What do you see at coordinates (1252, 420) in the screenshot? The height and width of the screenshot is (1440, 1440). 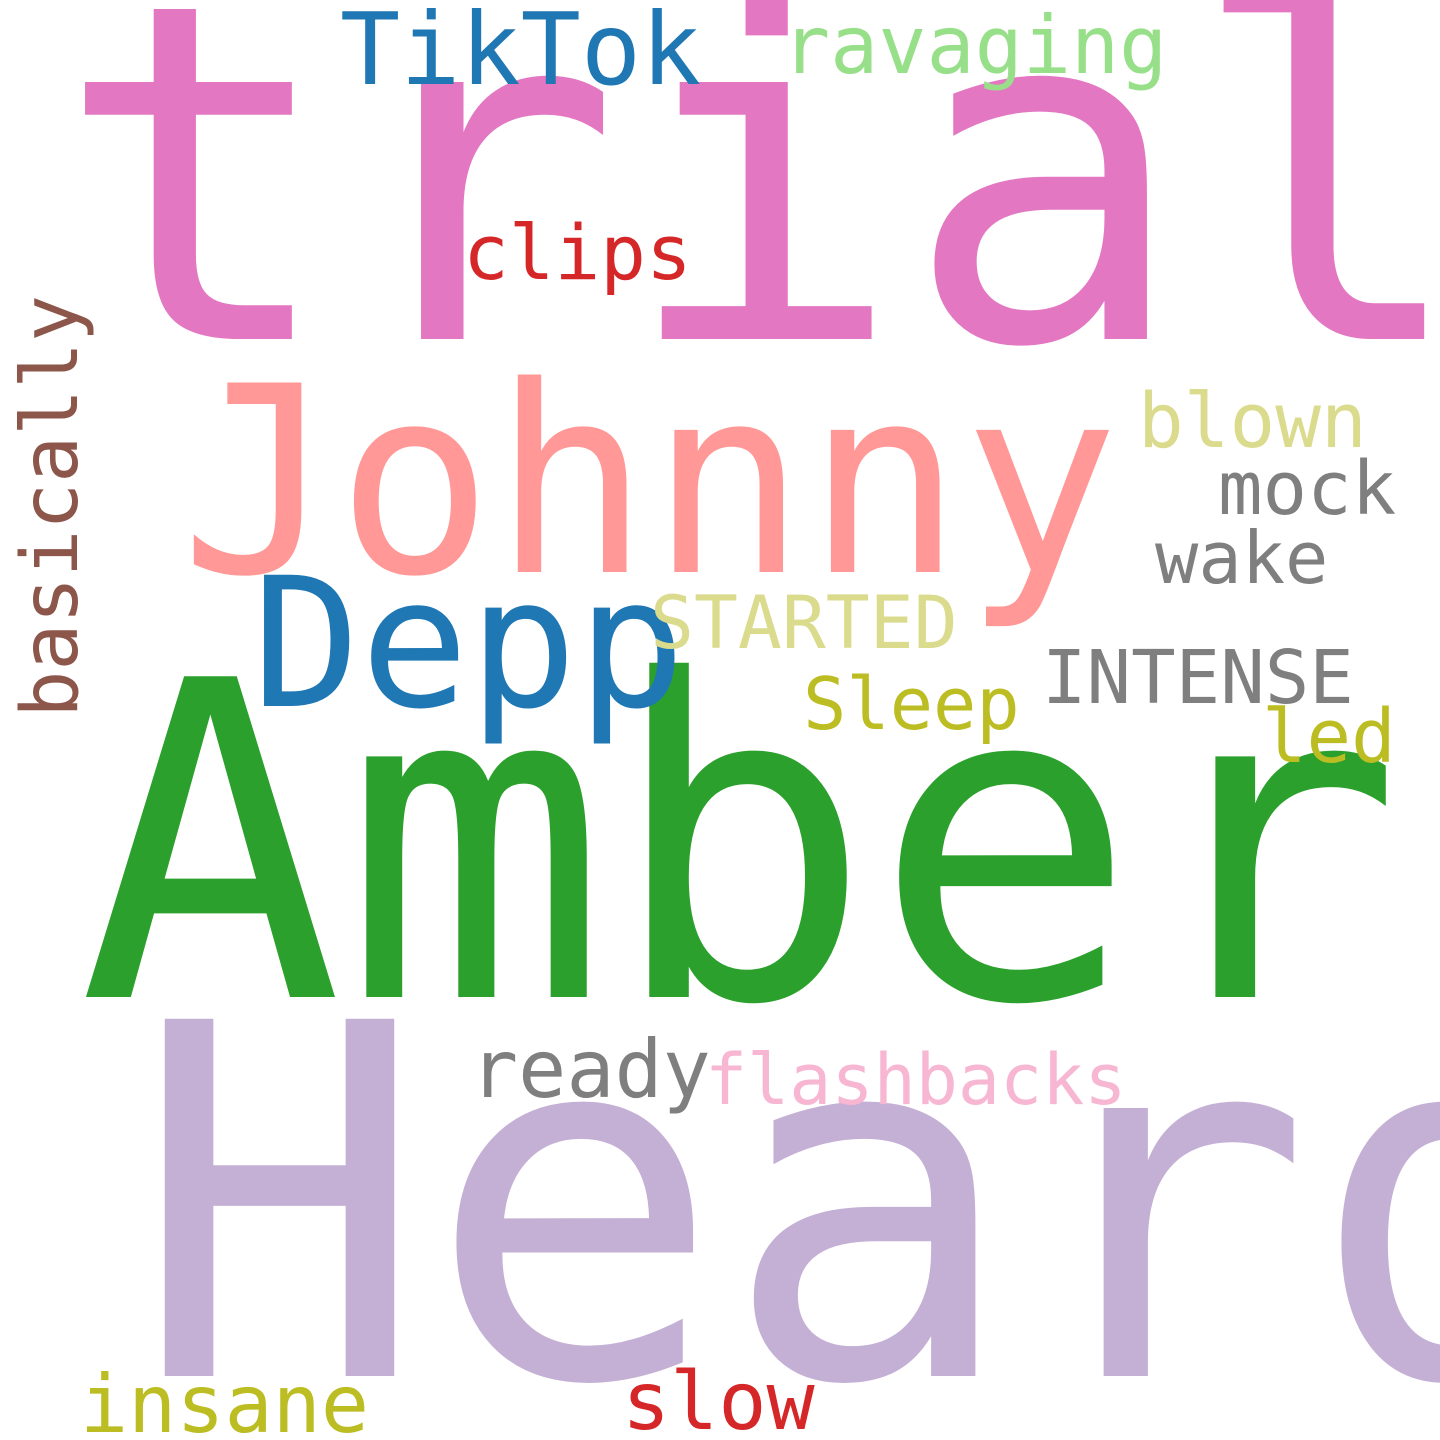 I see `word-blown: blown` at bounding box center [1252, 420].